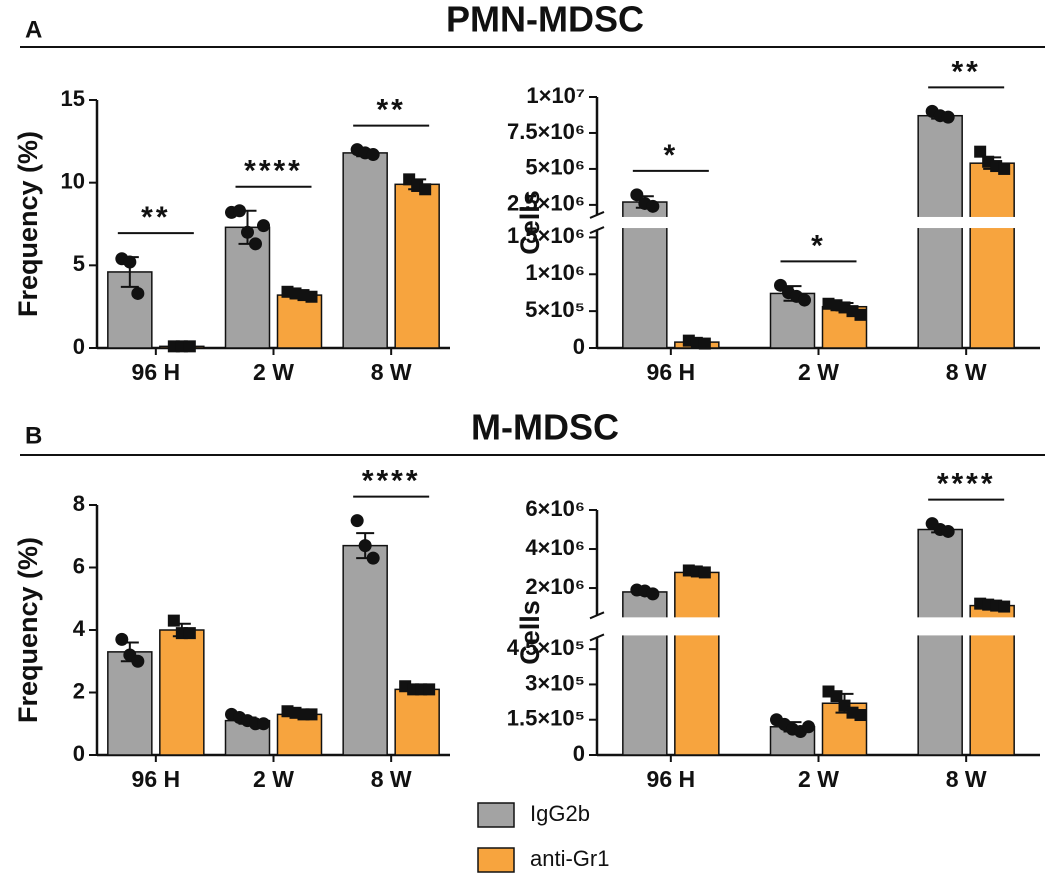  I want to click on panel-title: M-MDSC, so click(545, 427).